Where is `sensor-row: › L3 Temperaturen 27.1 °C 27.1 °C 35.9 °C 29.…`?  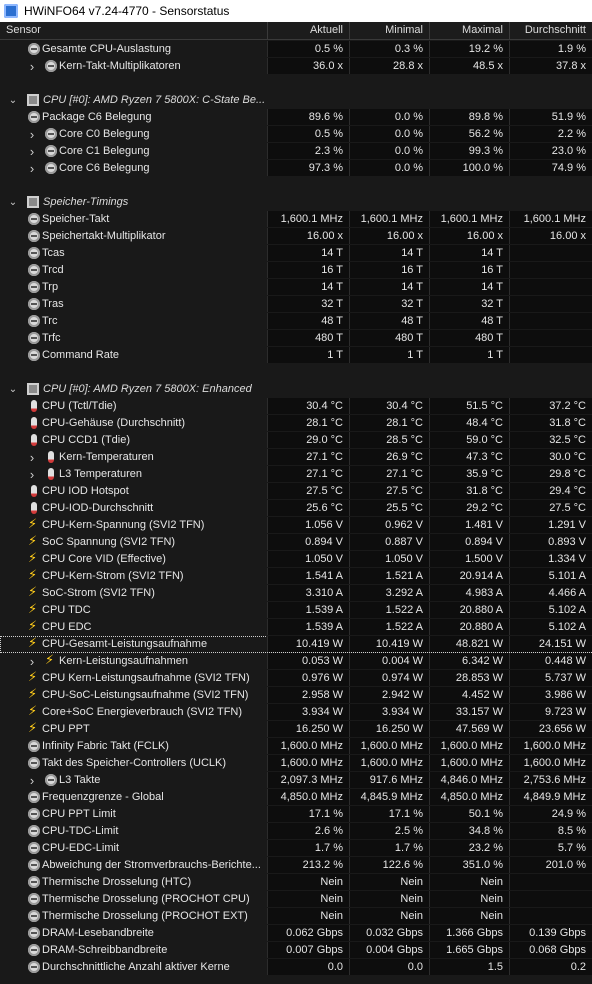 sensor-row: › L3 Temperaturen 27.1 °C 27.1 °C 35.9 °C 29.… is located at coordinates (296, 474).